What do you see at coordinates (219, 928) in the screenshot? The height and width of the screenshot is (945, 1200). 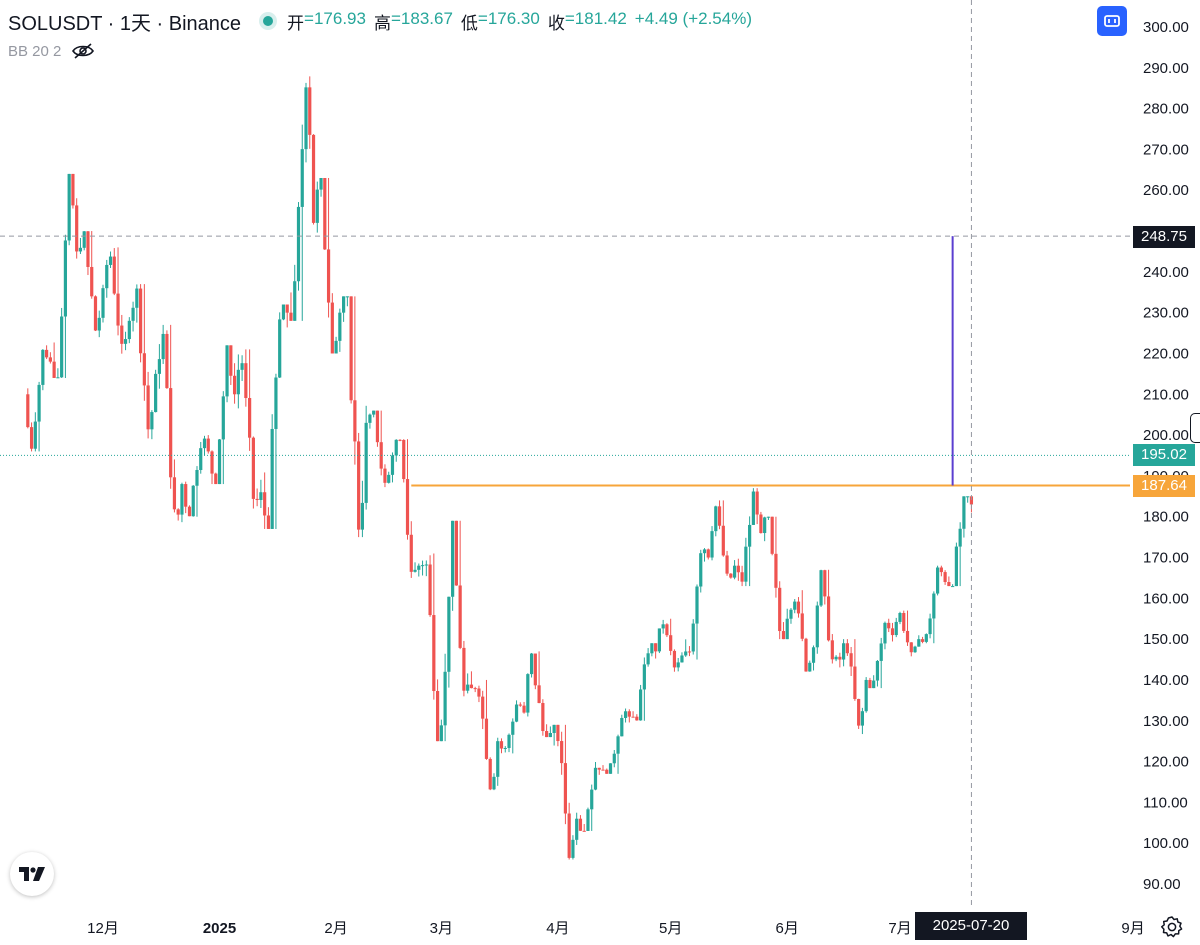 I see `time-tick-label: 2025` at bounding box center [219, 928].